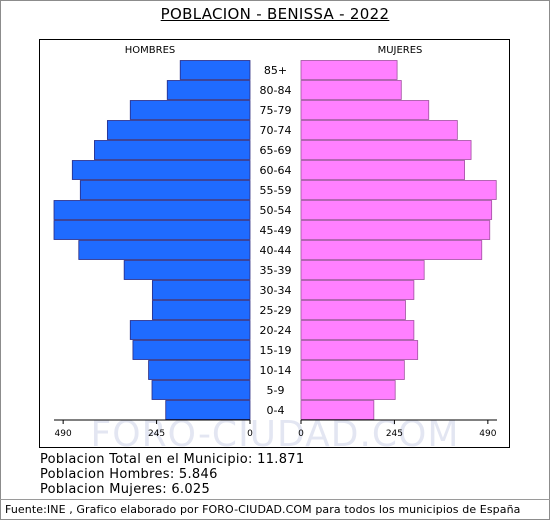 Image resolution: width=550 pixels, height=520 pixels. I want to click on age-group-label: 10-14, so click(276, 370).